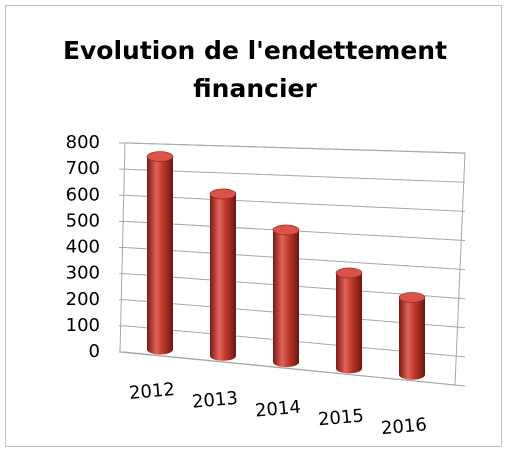 This screenshot has height=454, width=509. I want to click on y-tick-label: 700, so click(83, 168).